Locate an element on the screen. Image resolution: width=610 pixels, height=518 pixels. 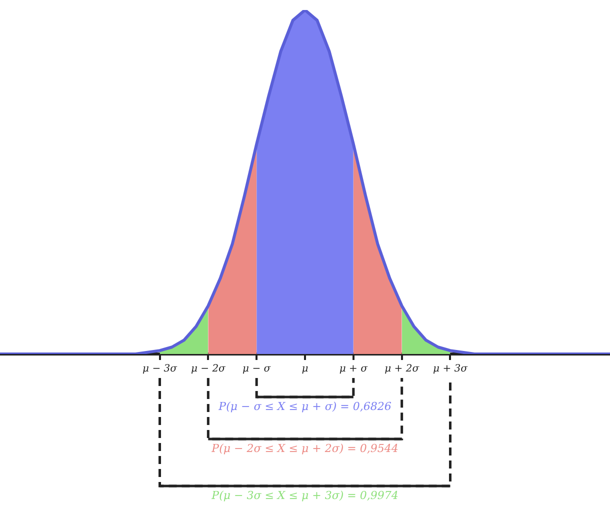
x-tick-label: μ − 2σ is located at coordinates (208, 369).